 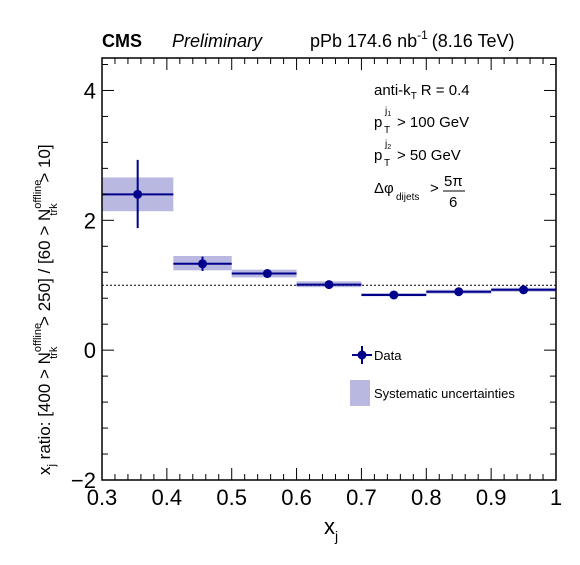 I want to click on legend-data-marker, so click(x=362, y=355).